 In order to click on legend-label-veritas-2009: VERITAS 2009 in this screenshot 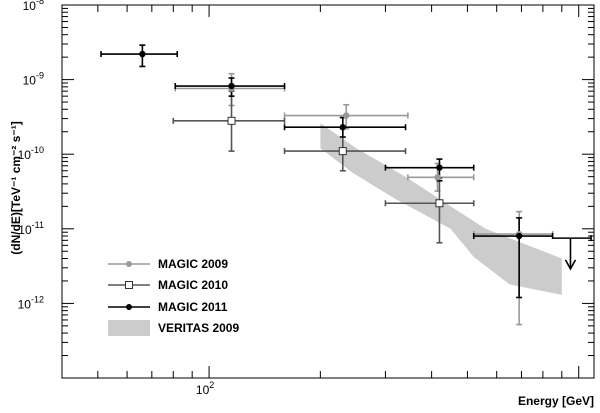, I will do `click(198, 328)`.